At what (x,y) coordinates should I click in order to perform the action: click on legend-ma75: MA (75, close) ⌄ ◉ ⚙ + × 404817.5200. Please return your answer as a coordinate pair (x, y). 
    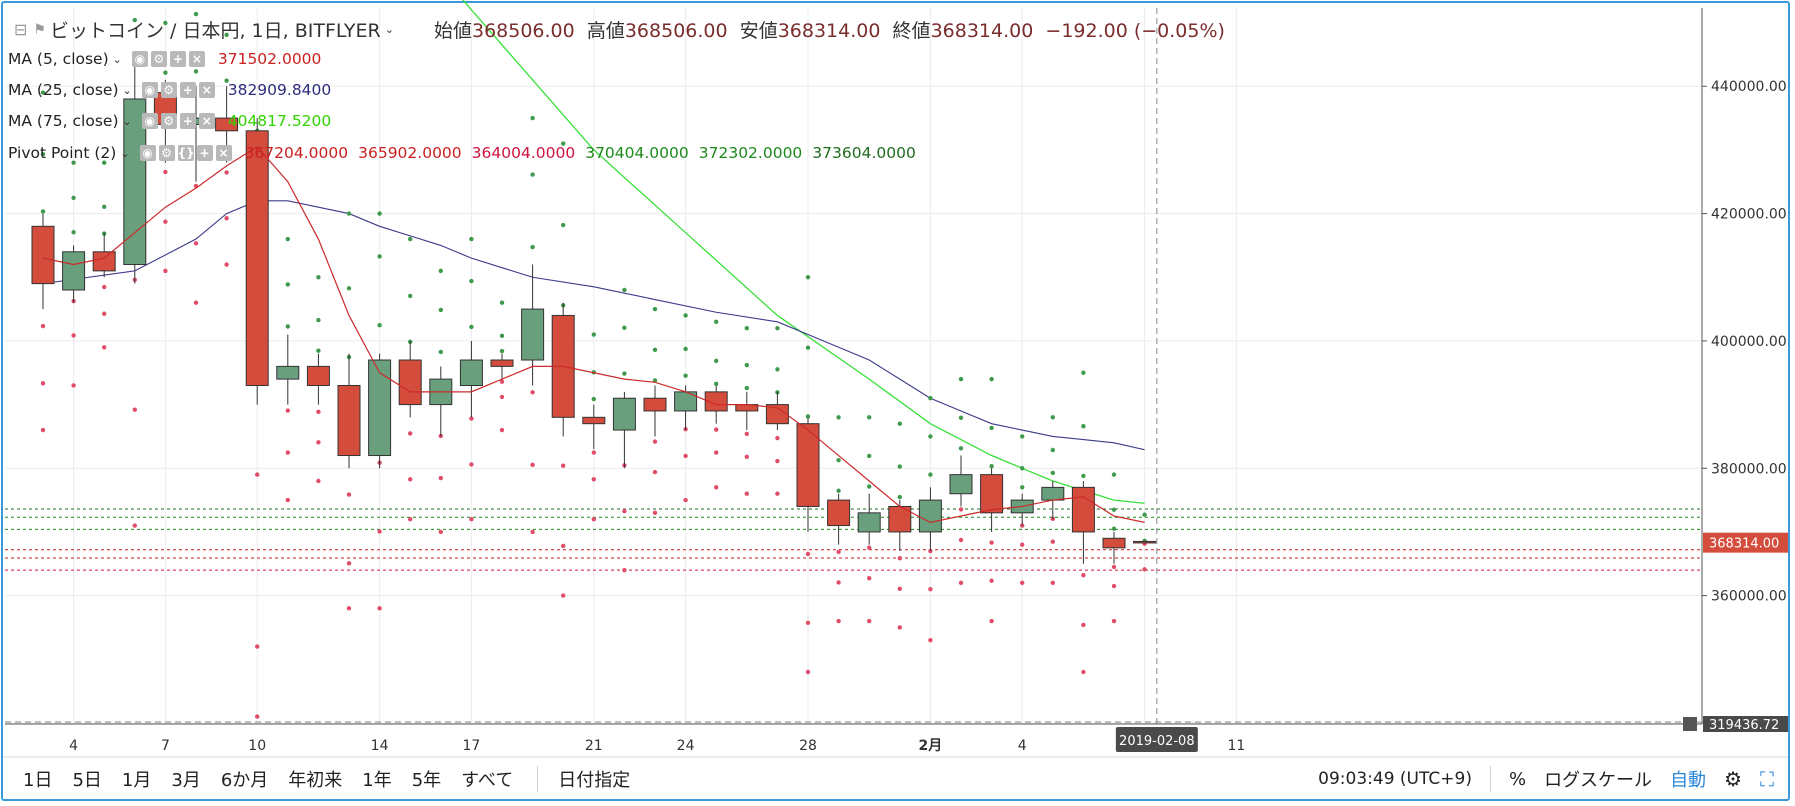
    Looking at the image, I should click on (169, 121).